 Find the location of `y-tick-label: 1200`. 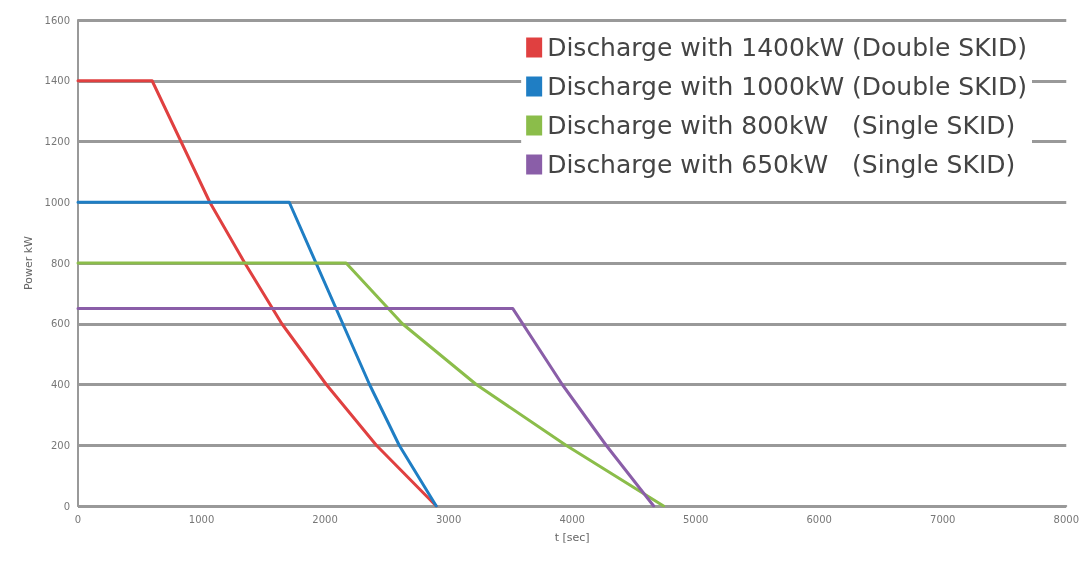

y-tick-label: 1200 is located at coordinates (57, 141).